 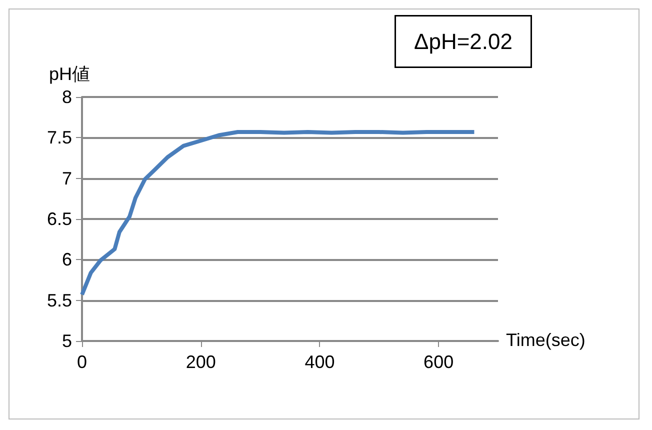 What do you see at coordinates (67, 178) in the screenshot?
I see `y-tick-label: 7` at bounding box center [67, 178].